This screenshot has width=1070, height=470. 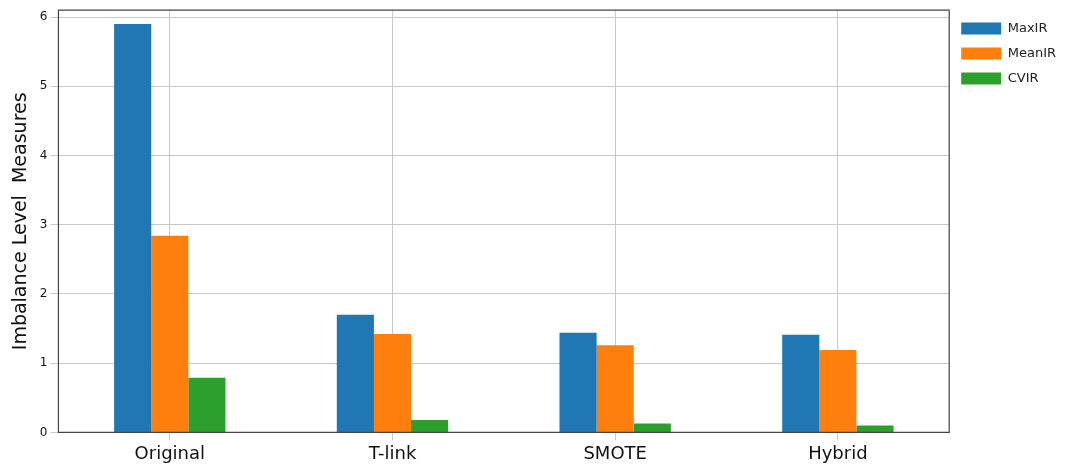 I want to click on y-tick-label: 4, so click(x=43, y=154).